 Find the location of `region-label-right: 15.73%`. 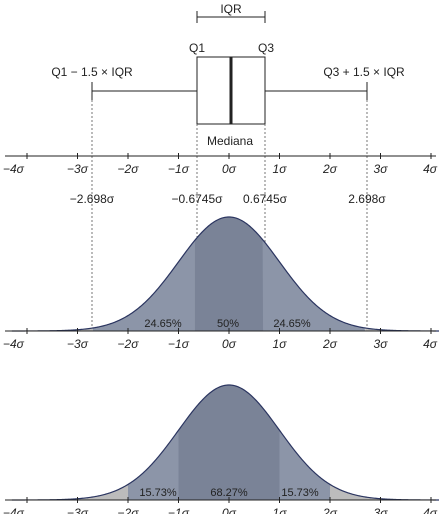

region-label-right: 15.73% is located at coordinates (300, 493).